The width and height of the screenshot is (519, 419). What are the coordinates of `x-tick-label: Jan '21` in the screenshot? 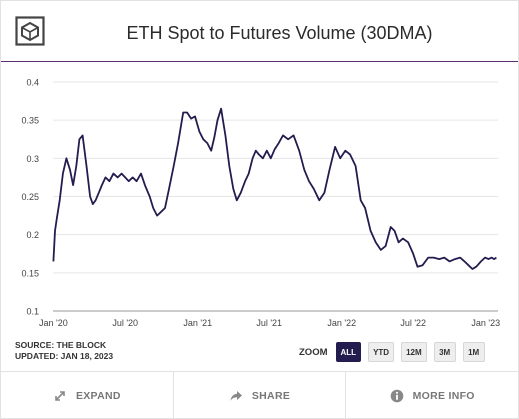 It's located at (197, 323).